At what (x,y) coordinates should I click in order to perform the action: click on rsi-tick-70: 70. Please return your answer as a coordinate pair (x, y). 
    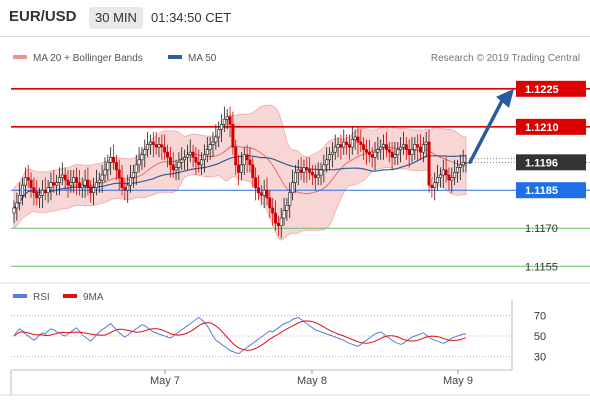
    Looking at the image, I should click on (540, 316).